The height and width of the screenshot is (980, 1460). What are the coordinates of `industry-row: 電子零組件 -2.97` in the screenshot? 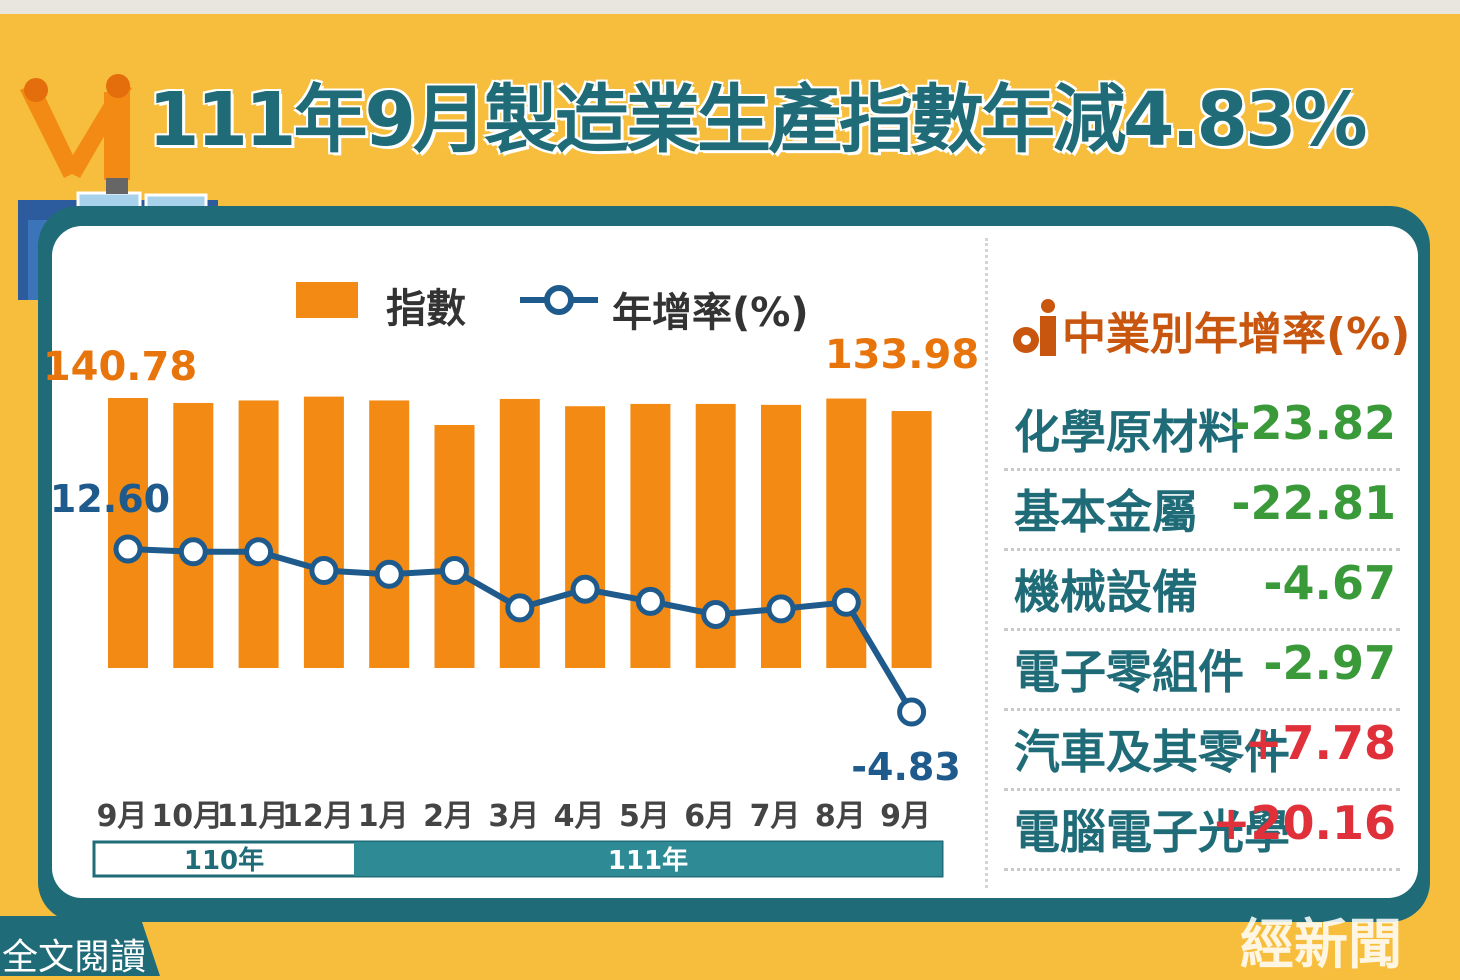 It's located at (1202, 669).